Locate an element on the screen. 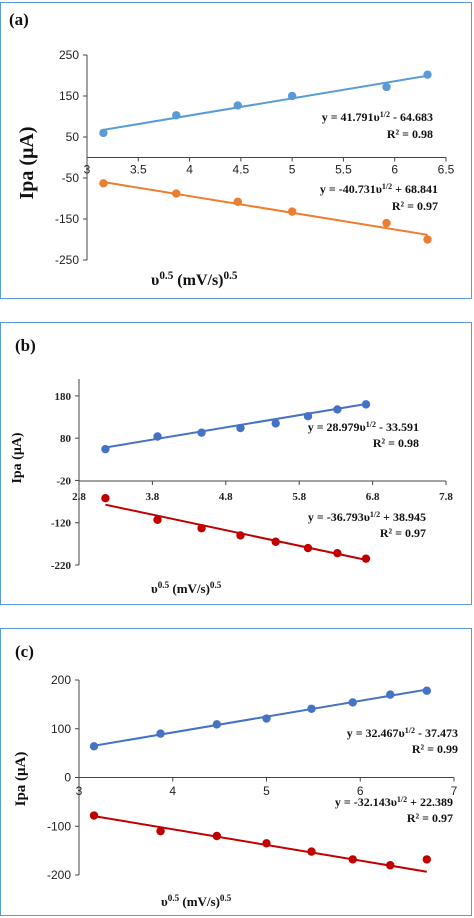 This screenshot has height=918, width=474. y-tick-label: 100 is located at coordinates (61, 729).